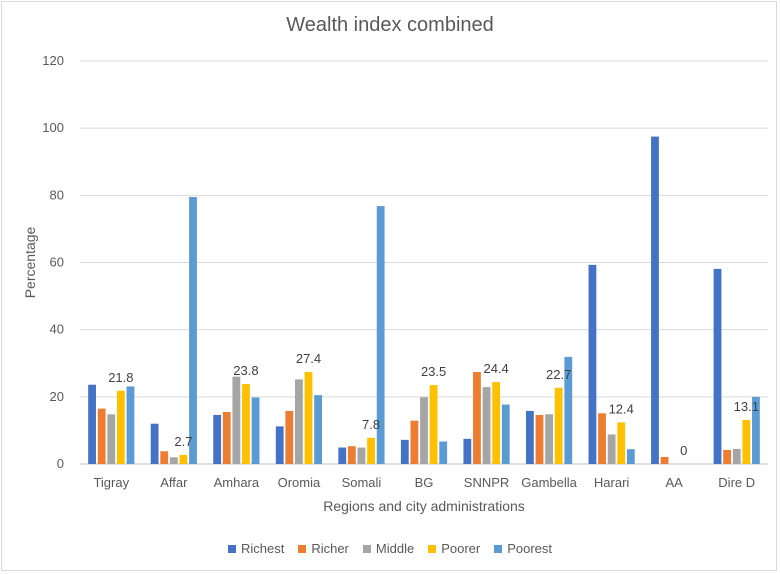  I want to click on bar-middle-dire-d, so click(736, 456).